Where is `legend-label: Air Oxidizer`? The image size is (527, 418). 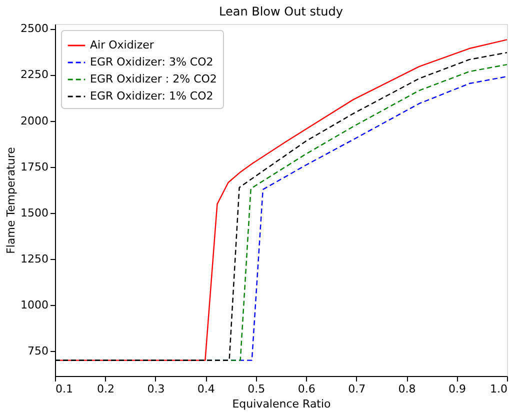
legend-label: Air Oxidizer is located at coordinates (122, 45).